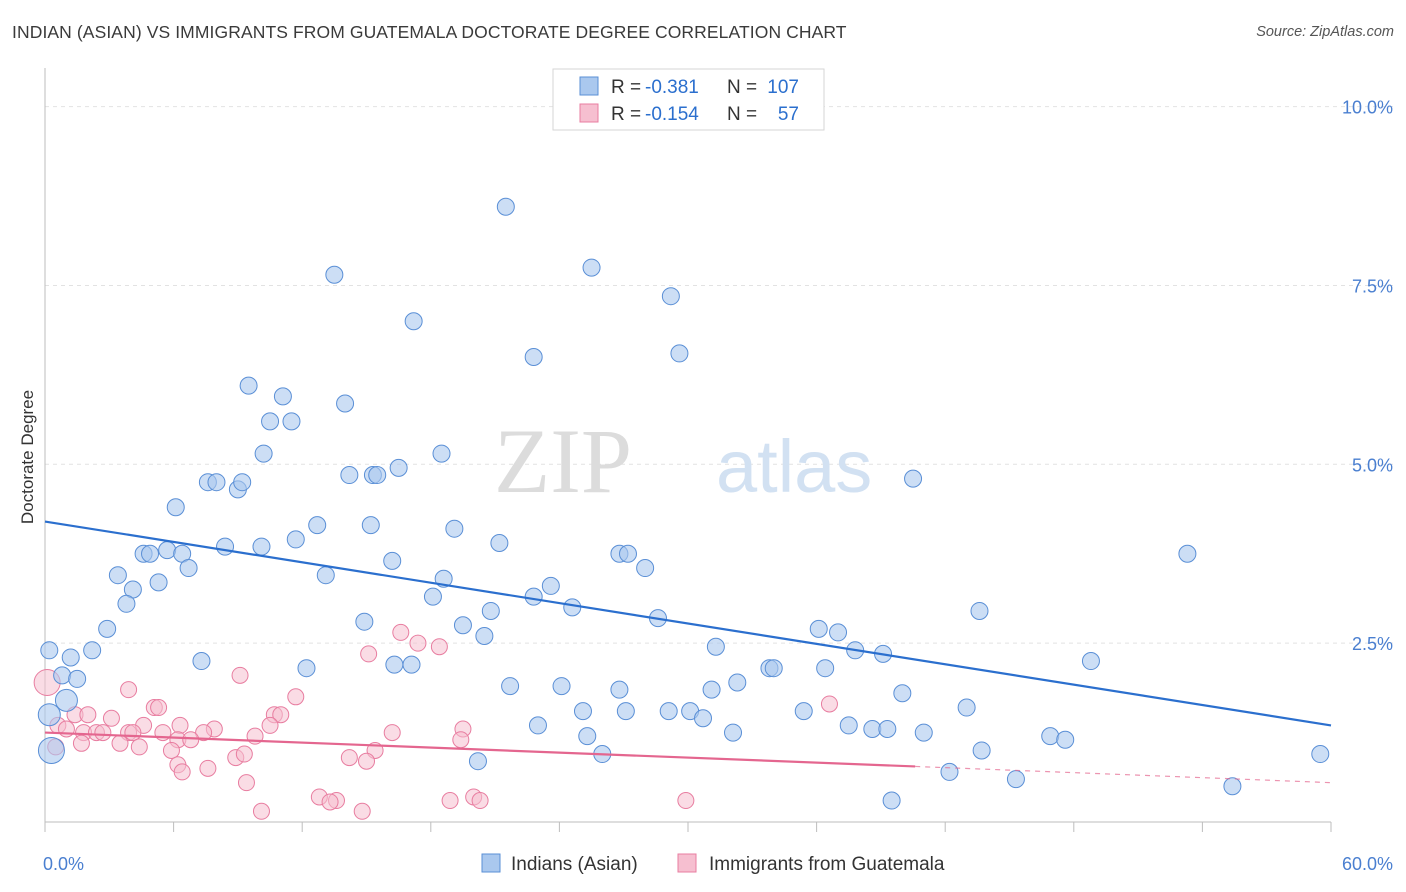 The width and height of the screenshot is (1406, 892). I want to click on watermark-zip: ZIP, so click(563, 461).